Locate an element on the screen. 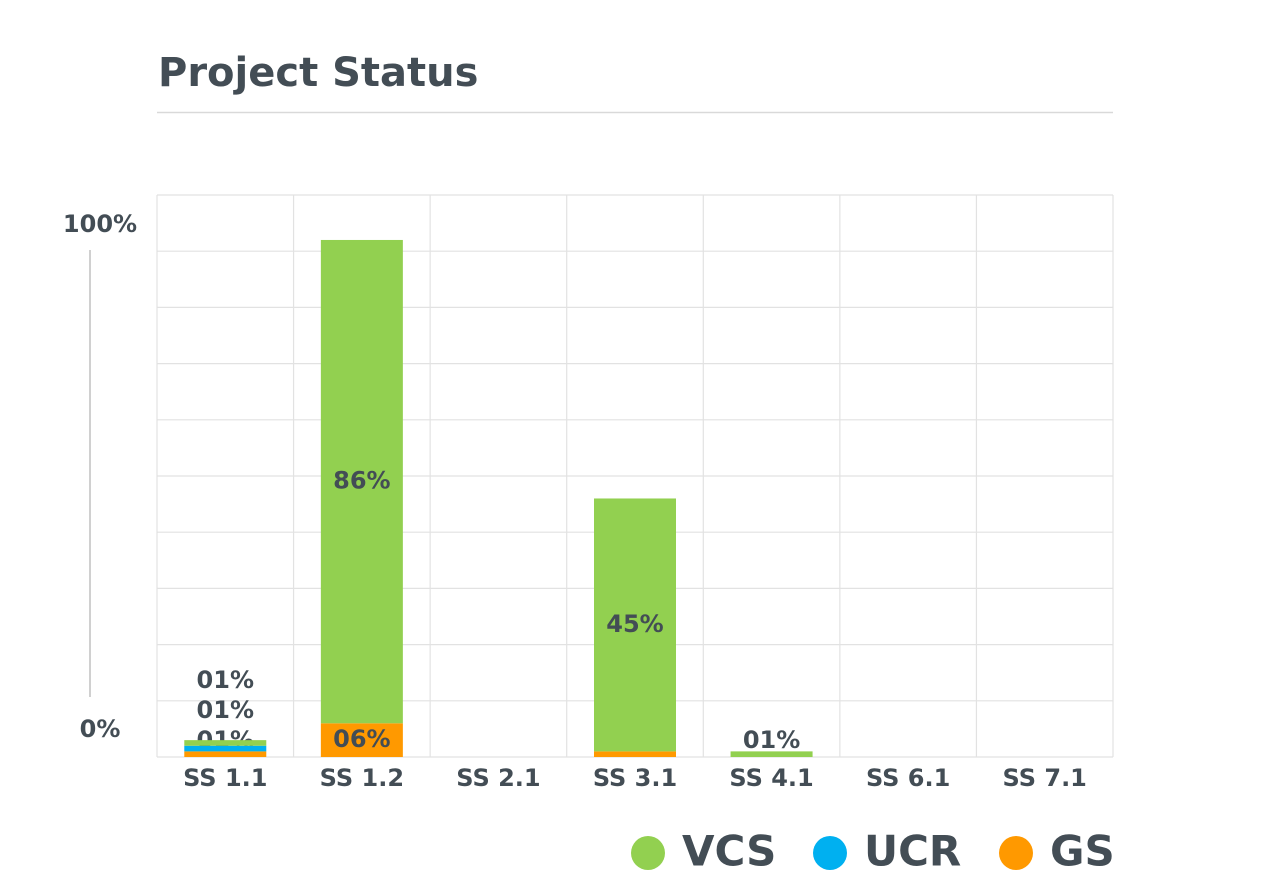 Image resolution: width=1266 pixels, height=896 pixels. x-tick-label: SS 1.1 is located at coordinates (225, 778).